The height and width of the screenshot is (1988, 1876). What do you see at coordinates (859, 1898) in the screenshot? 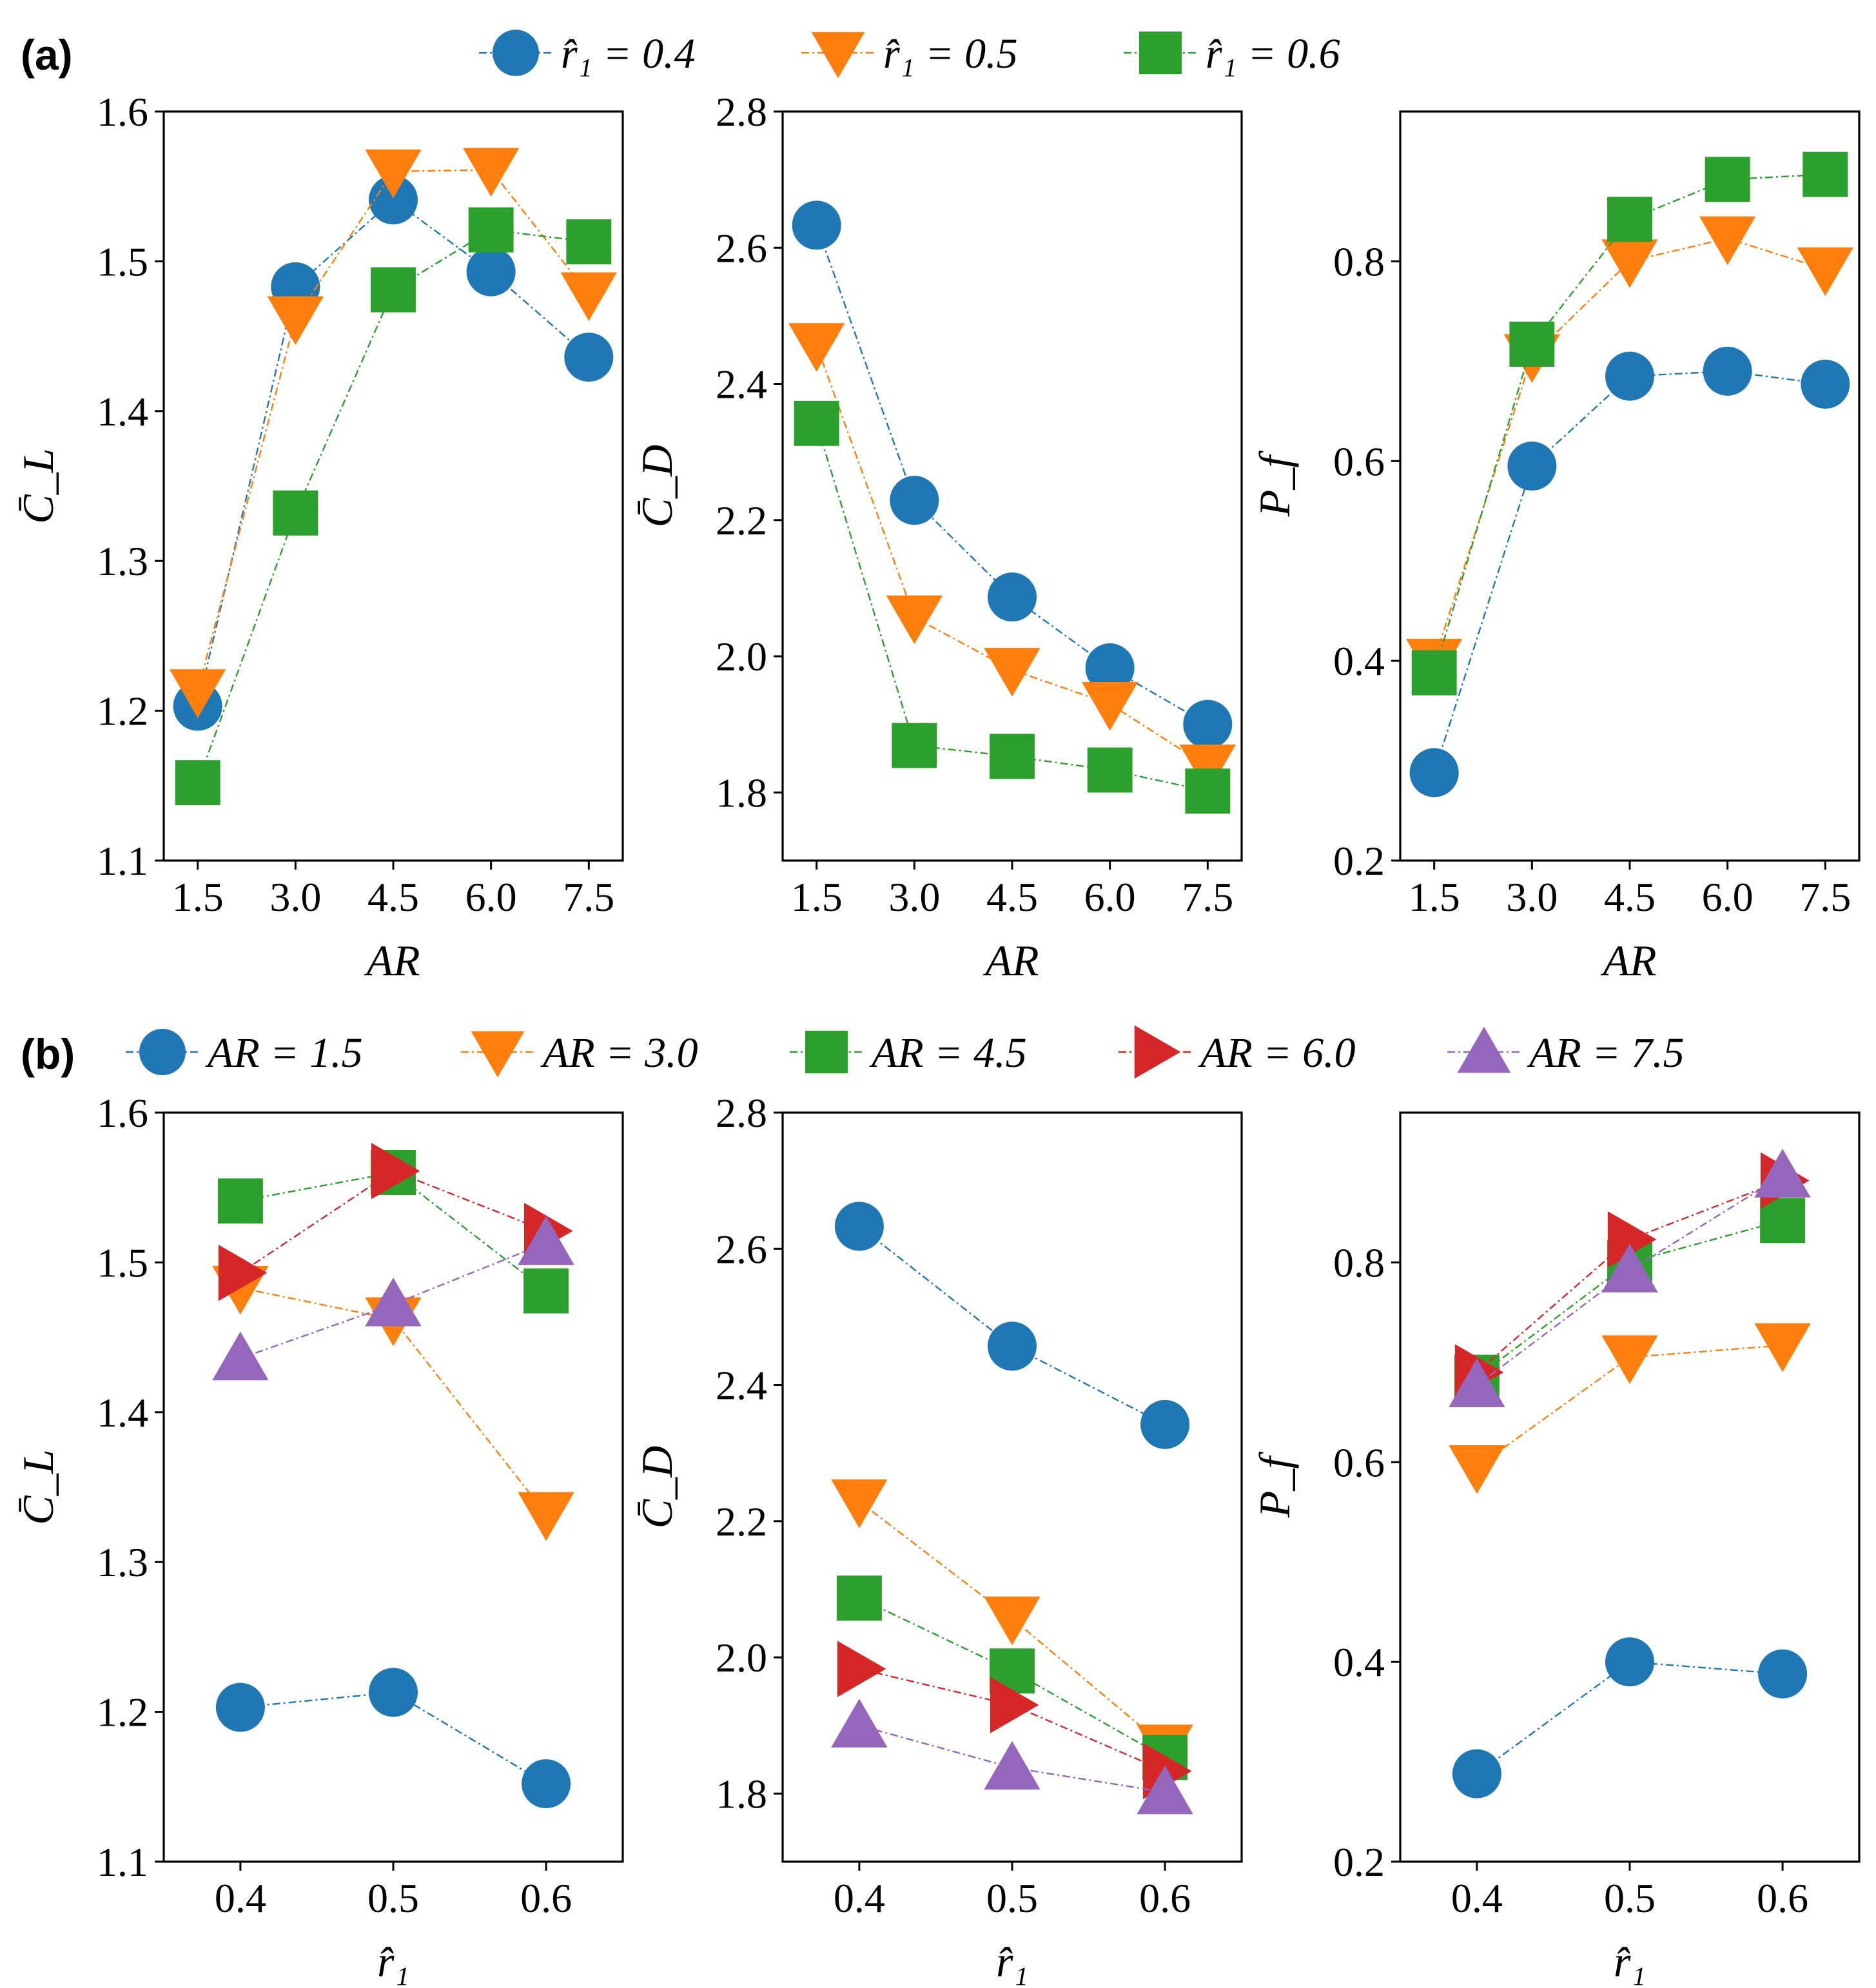
I see `x-tick-label: 0.4` at bounding box center [859, 1898].